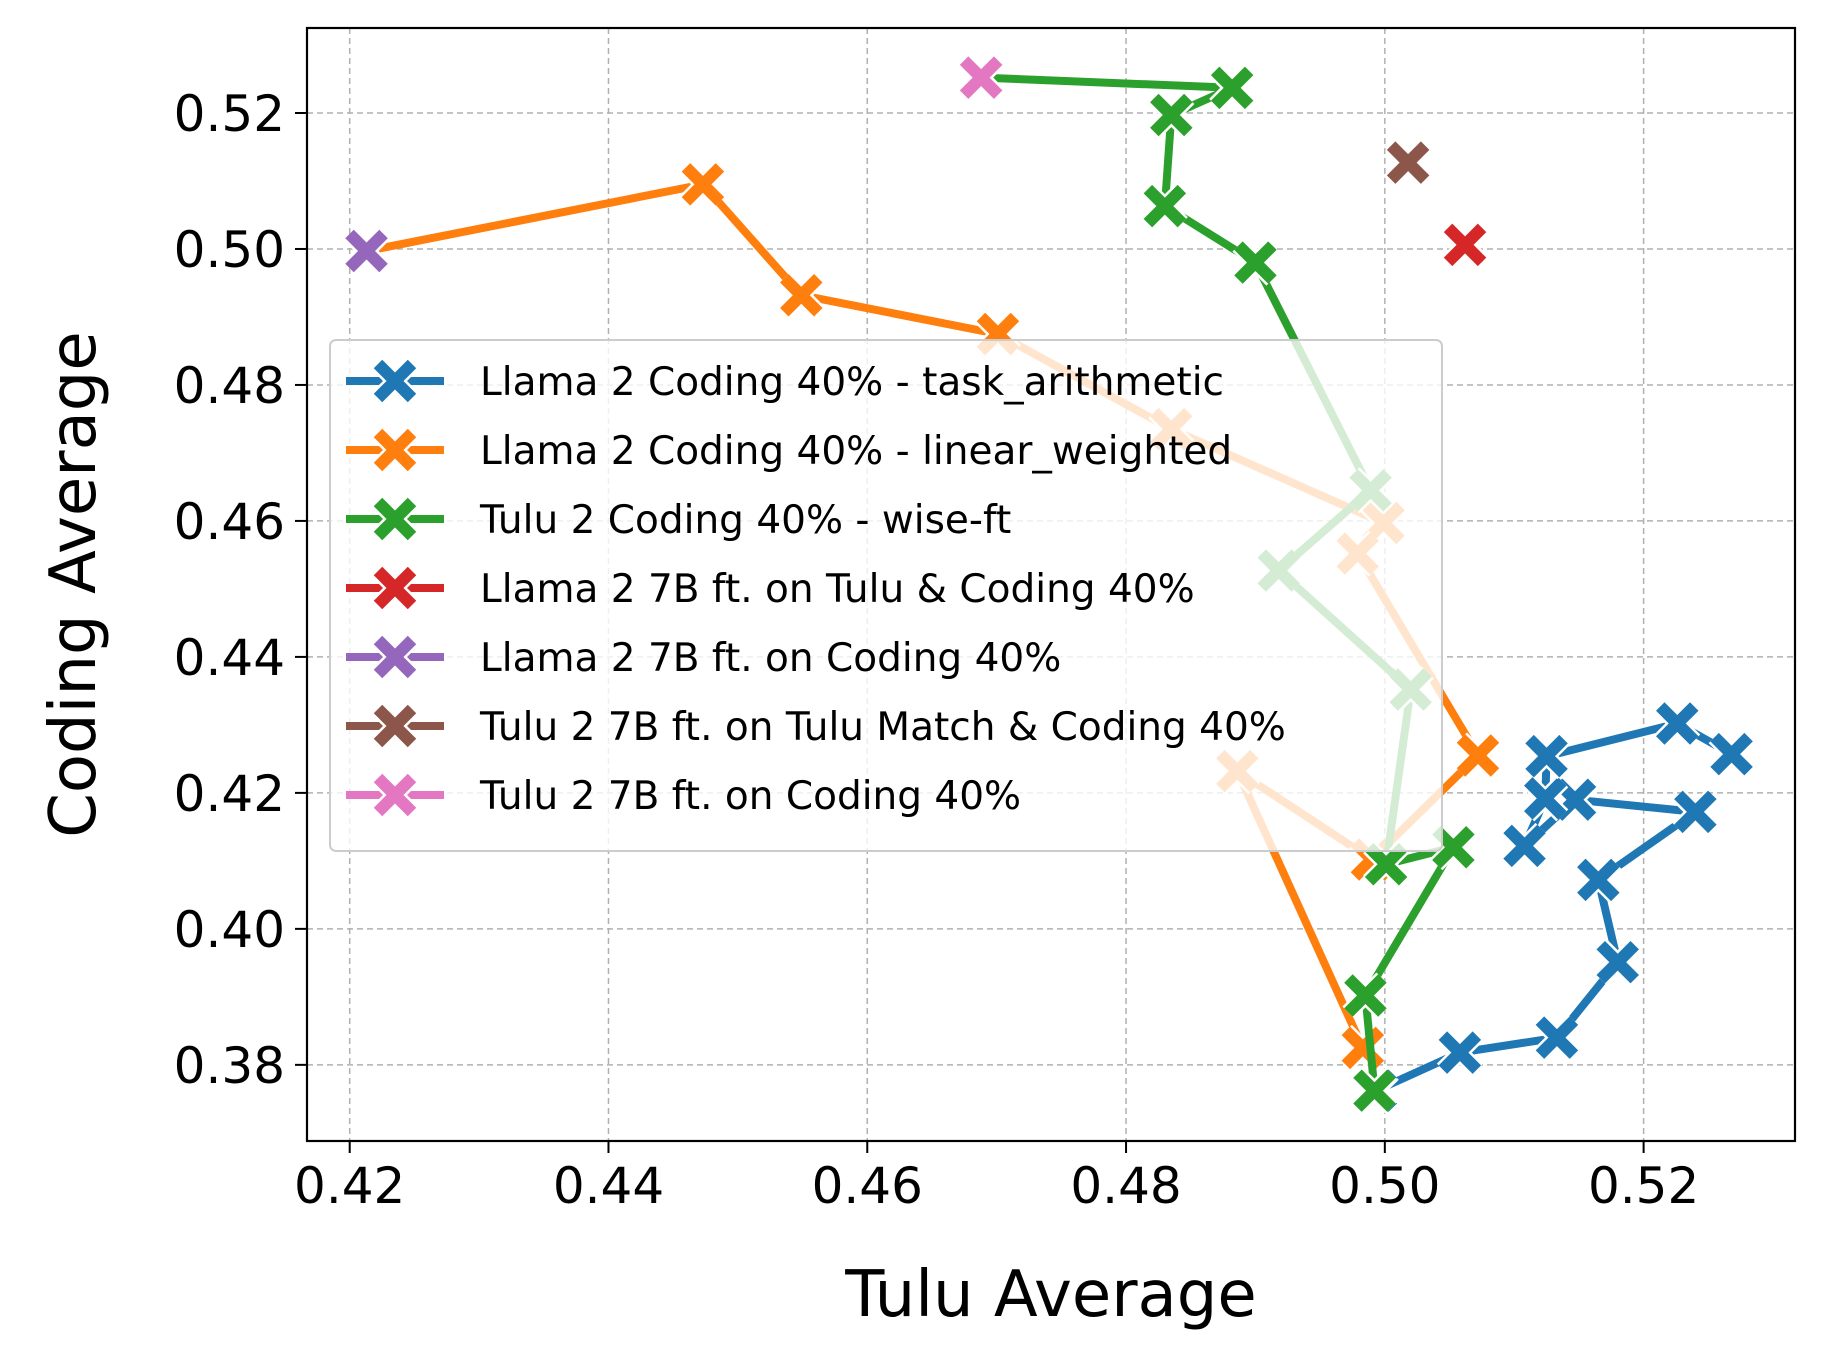 Image resolution: width=1823 pixels, height=1361 pixels. Describe the element at coordinates (1553, 907) in the screenshot. I see `series-line` at that location.